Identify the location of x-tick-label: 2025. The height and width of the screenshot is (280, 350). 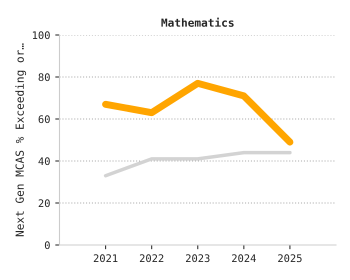
(290, 258).